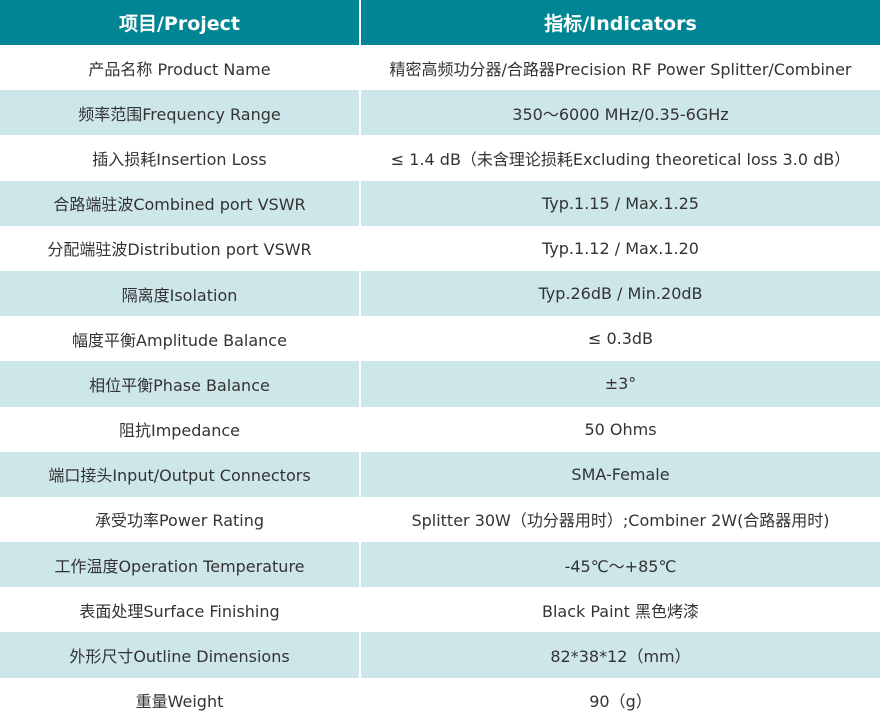  I want to click on cell-indicator: Typ.1.12 / Max.1.20, so click(620, 248).